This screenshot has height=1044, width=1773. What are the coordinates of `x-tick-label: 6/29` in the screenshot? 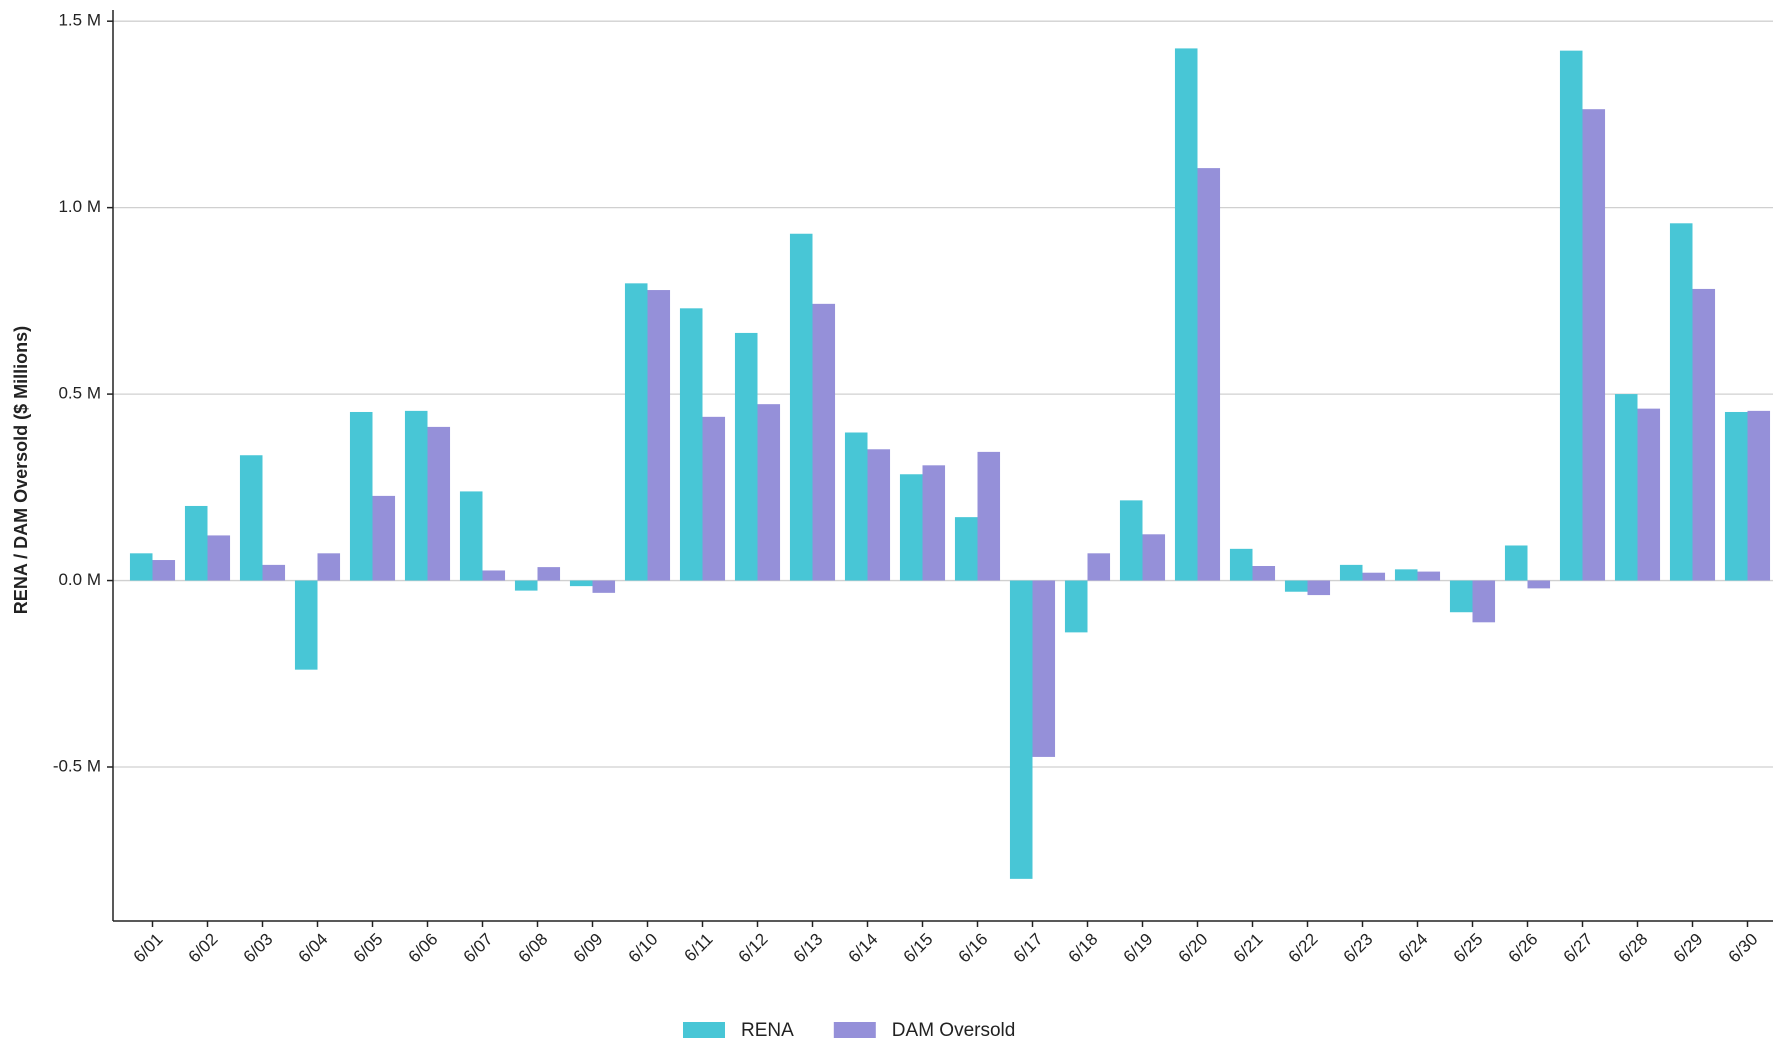 It's located at (1688, 948).